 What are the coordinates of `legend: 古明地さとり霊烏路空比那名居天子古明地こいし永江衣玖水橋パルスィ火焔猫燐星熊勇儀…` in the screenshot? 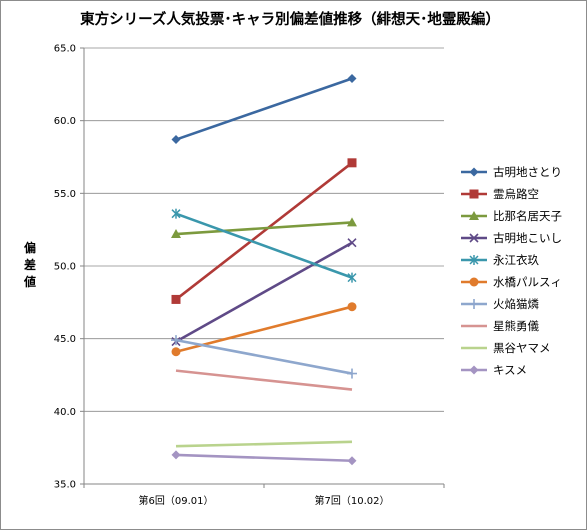 It's located at (511, 271).